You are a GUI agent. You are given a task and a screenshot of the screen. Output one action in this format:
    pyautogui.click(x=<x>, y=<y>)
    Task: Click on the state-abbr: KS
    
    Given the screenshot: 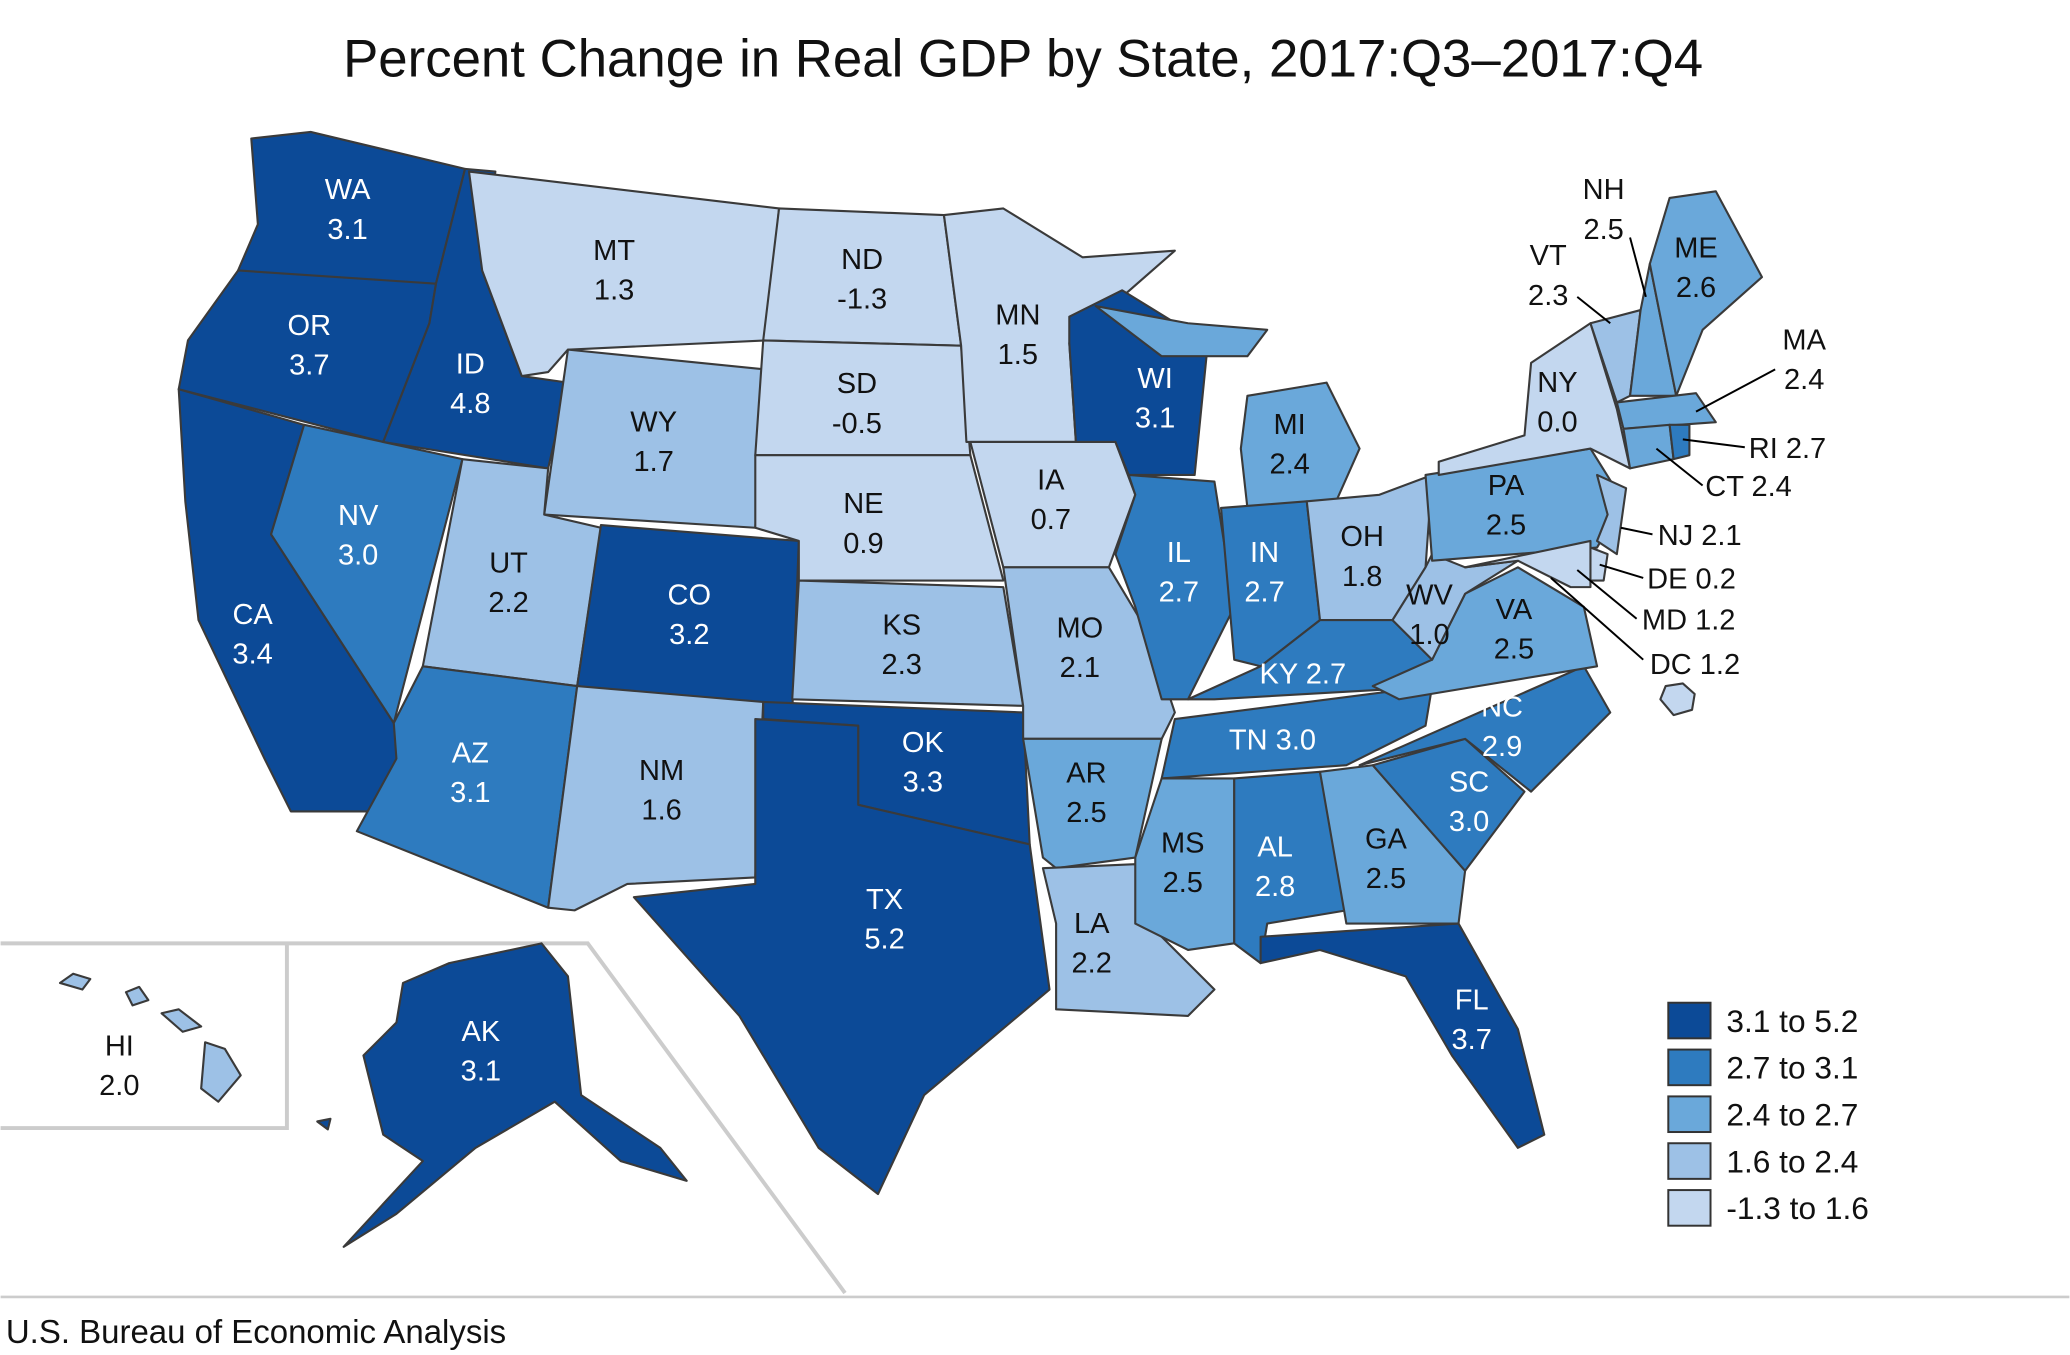 What is the action you would take?
    pyautogui.click(x=901, y=626)
    